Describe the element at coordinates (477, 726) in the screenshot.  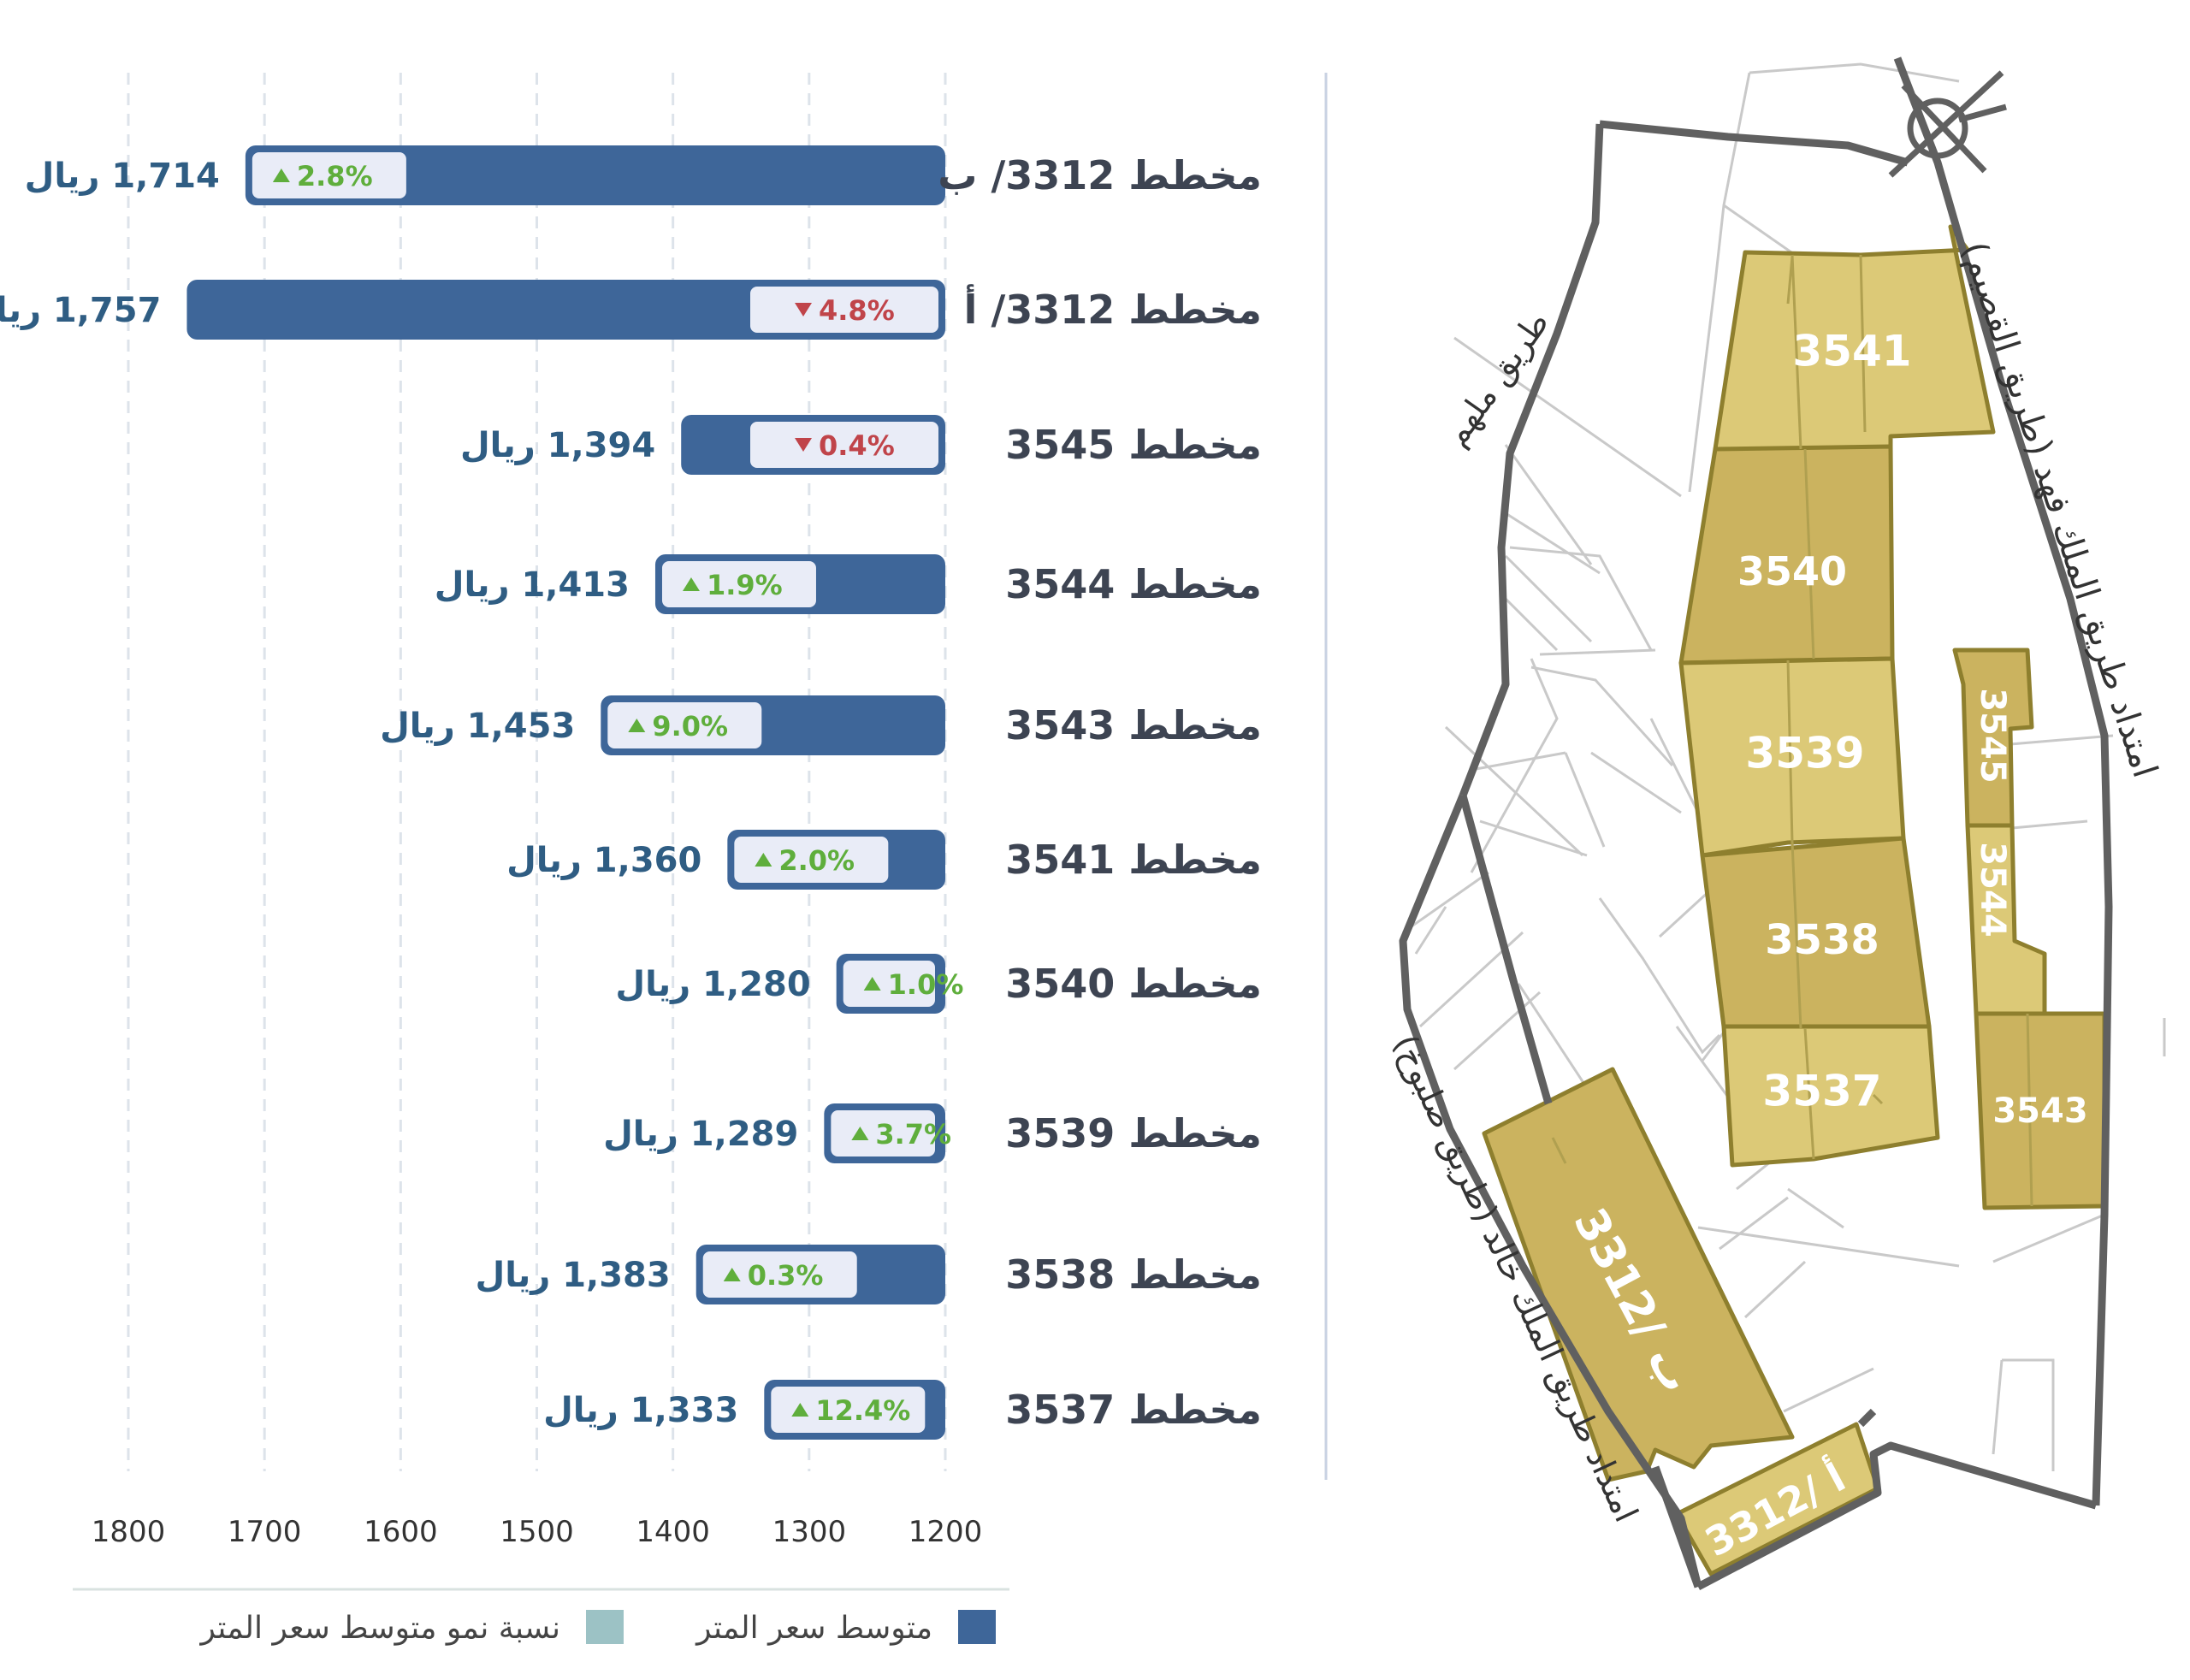
I see `value-label: 1,453 ريال` at that location.